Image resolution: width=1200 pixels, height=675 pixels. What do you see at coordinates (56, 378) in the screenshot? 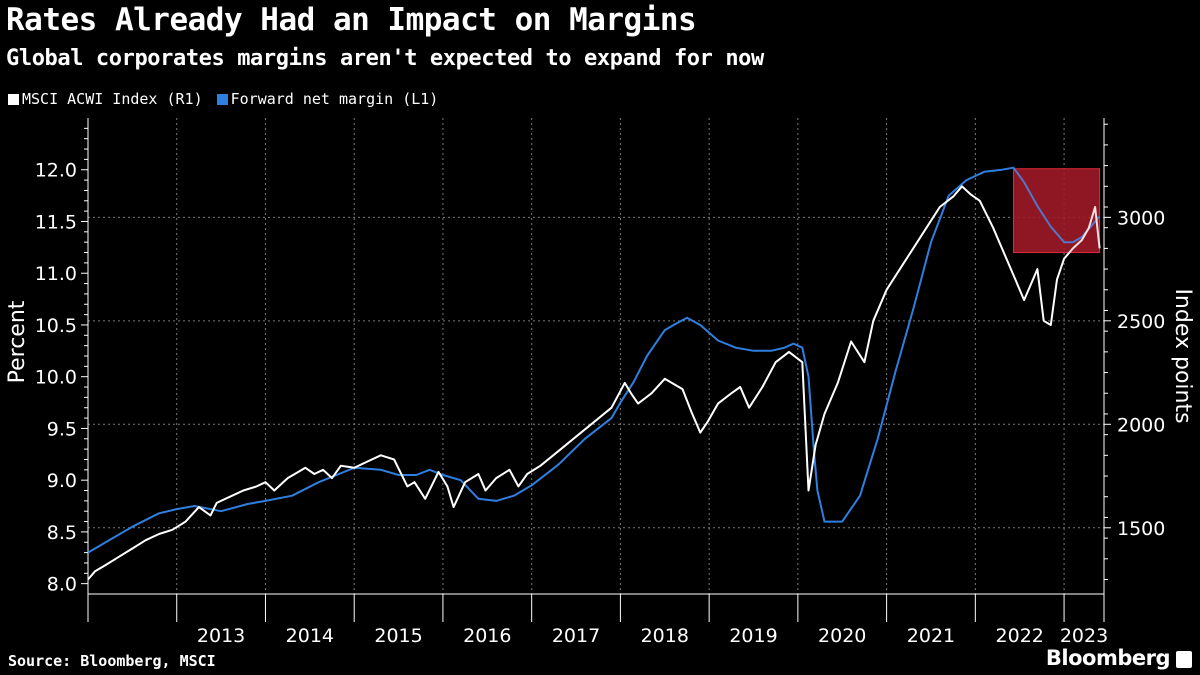
I see `left-tick-label: 10.0` at bounding box center [56, 378].